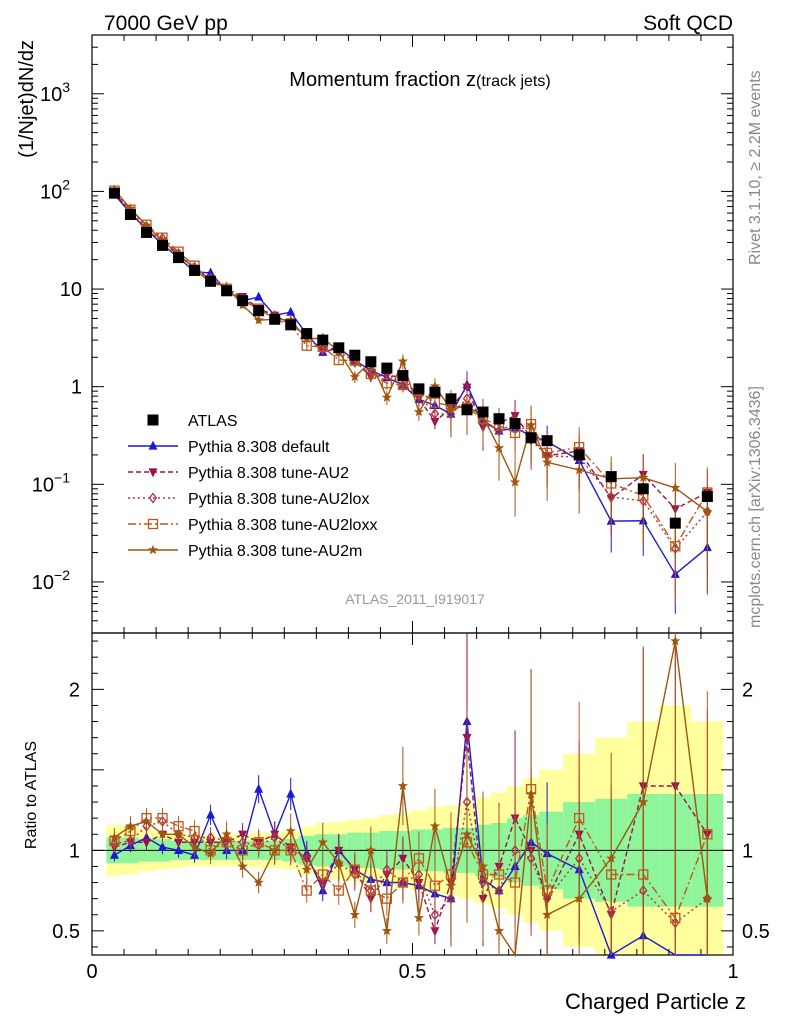 The width and height of the screenshot is (786, 1024). What do you see at coordinates (153, 498) in the screenshot?
I see `legend-marker-au2lox` at bounding box center [153, 498].